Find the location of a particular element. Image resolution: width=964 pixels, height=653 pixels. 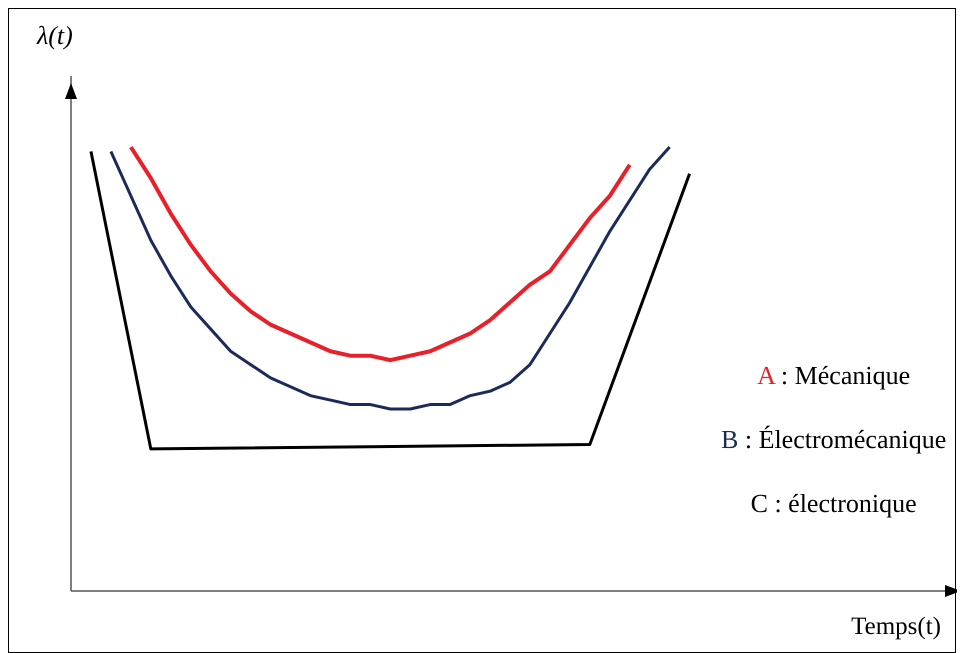

text: C : électronique is located at coordinates (833, 503).